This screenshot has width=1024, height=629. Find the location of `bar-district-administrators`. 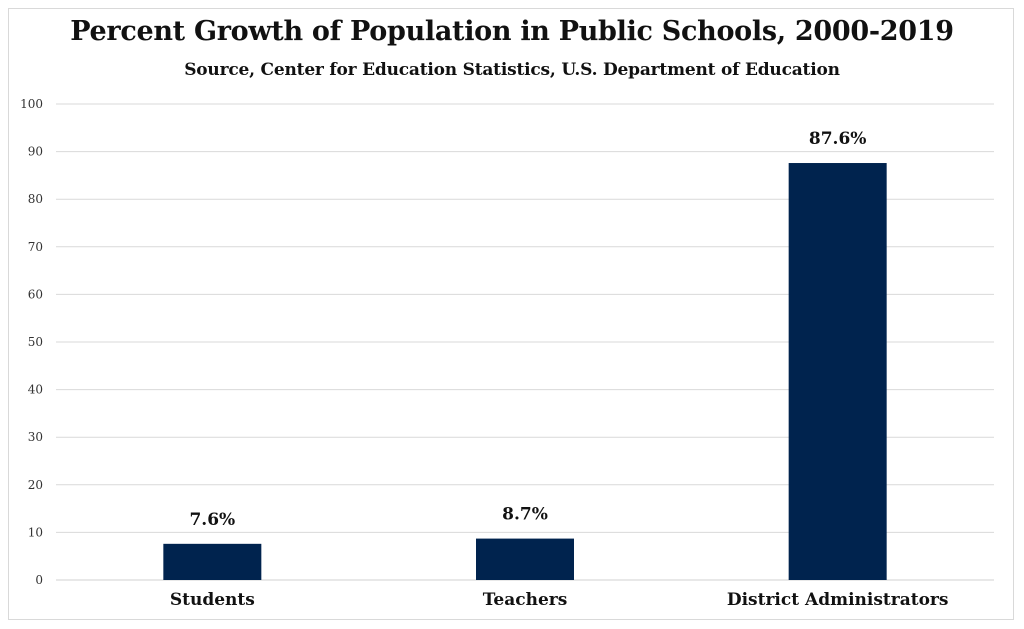

bar-district-administrators is located at coordinates (837, 372).